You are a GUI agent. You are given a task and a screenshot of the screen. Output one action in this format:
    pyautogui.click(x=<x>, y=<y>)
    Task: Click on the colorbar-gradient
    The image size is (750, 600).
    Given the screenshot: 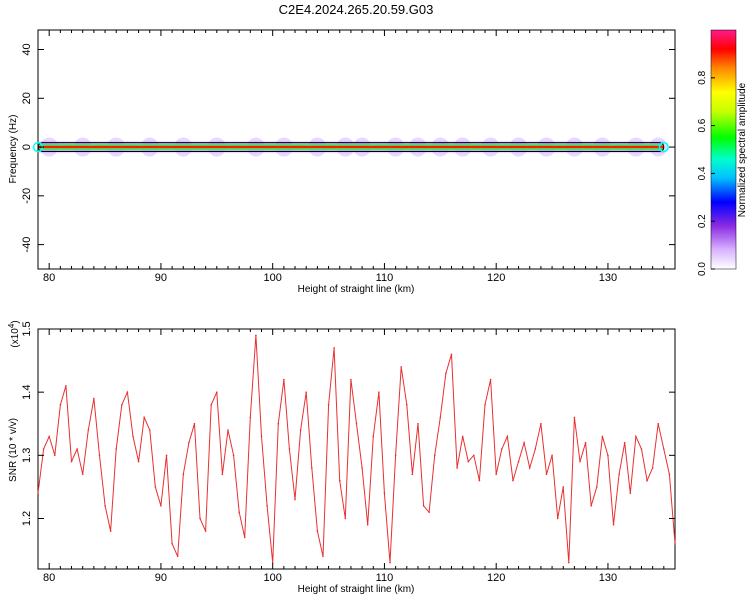 What is the action you would take?
    pyautogui.click(x=723, y=149)
    